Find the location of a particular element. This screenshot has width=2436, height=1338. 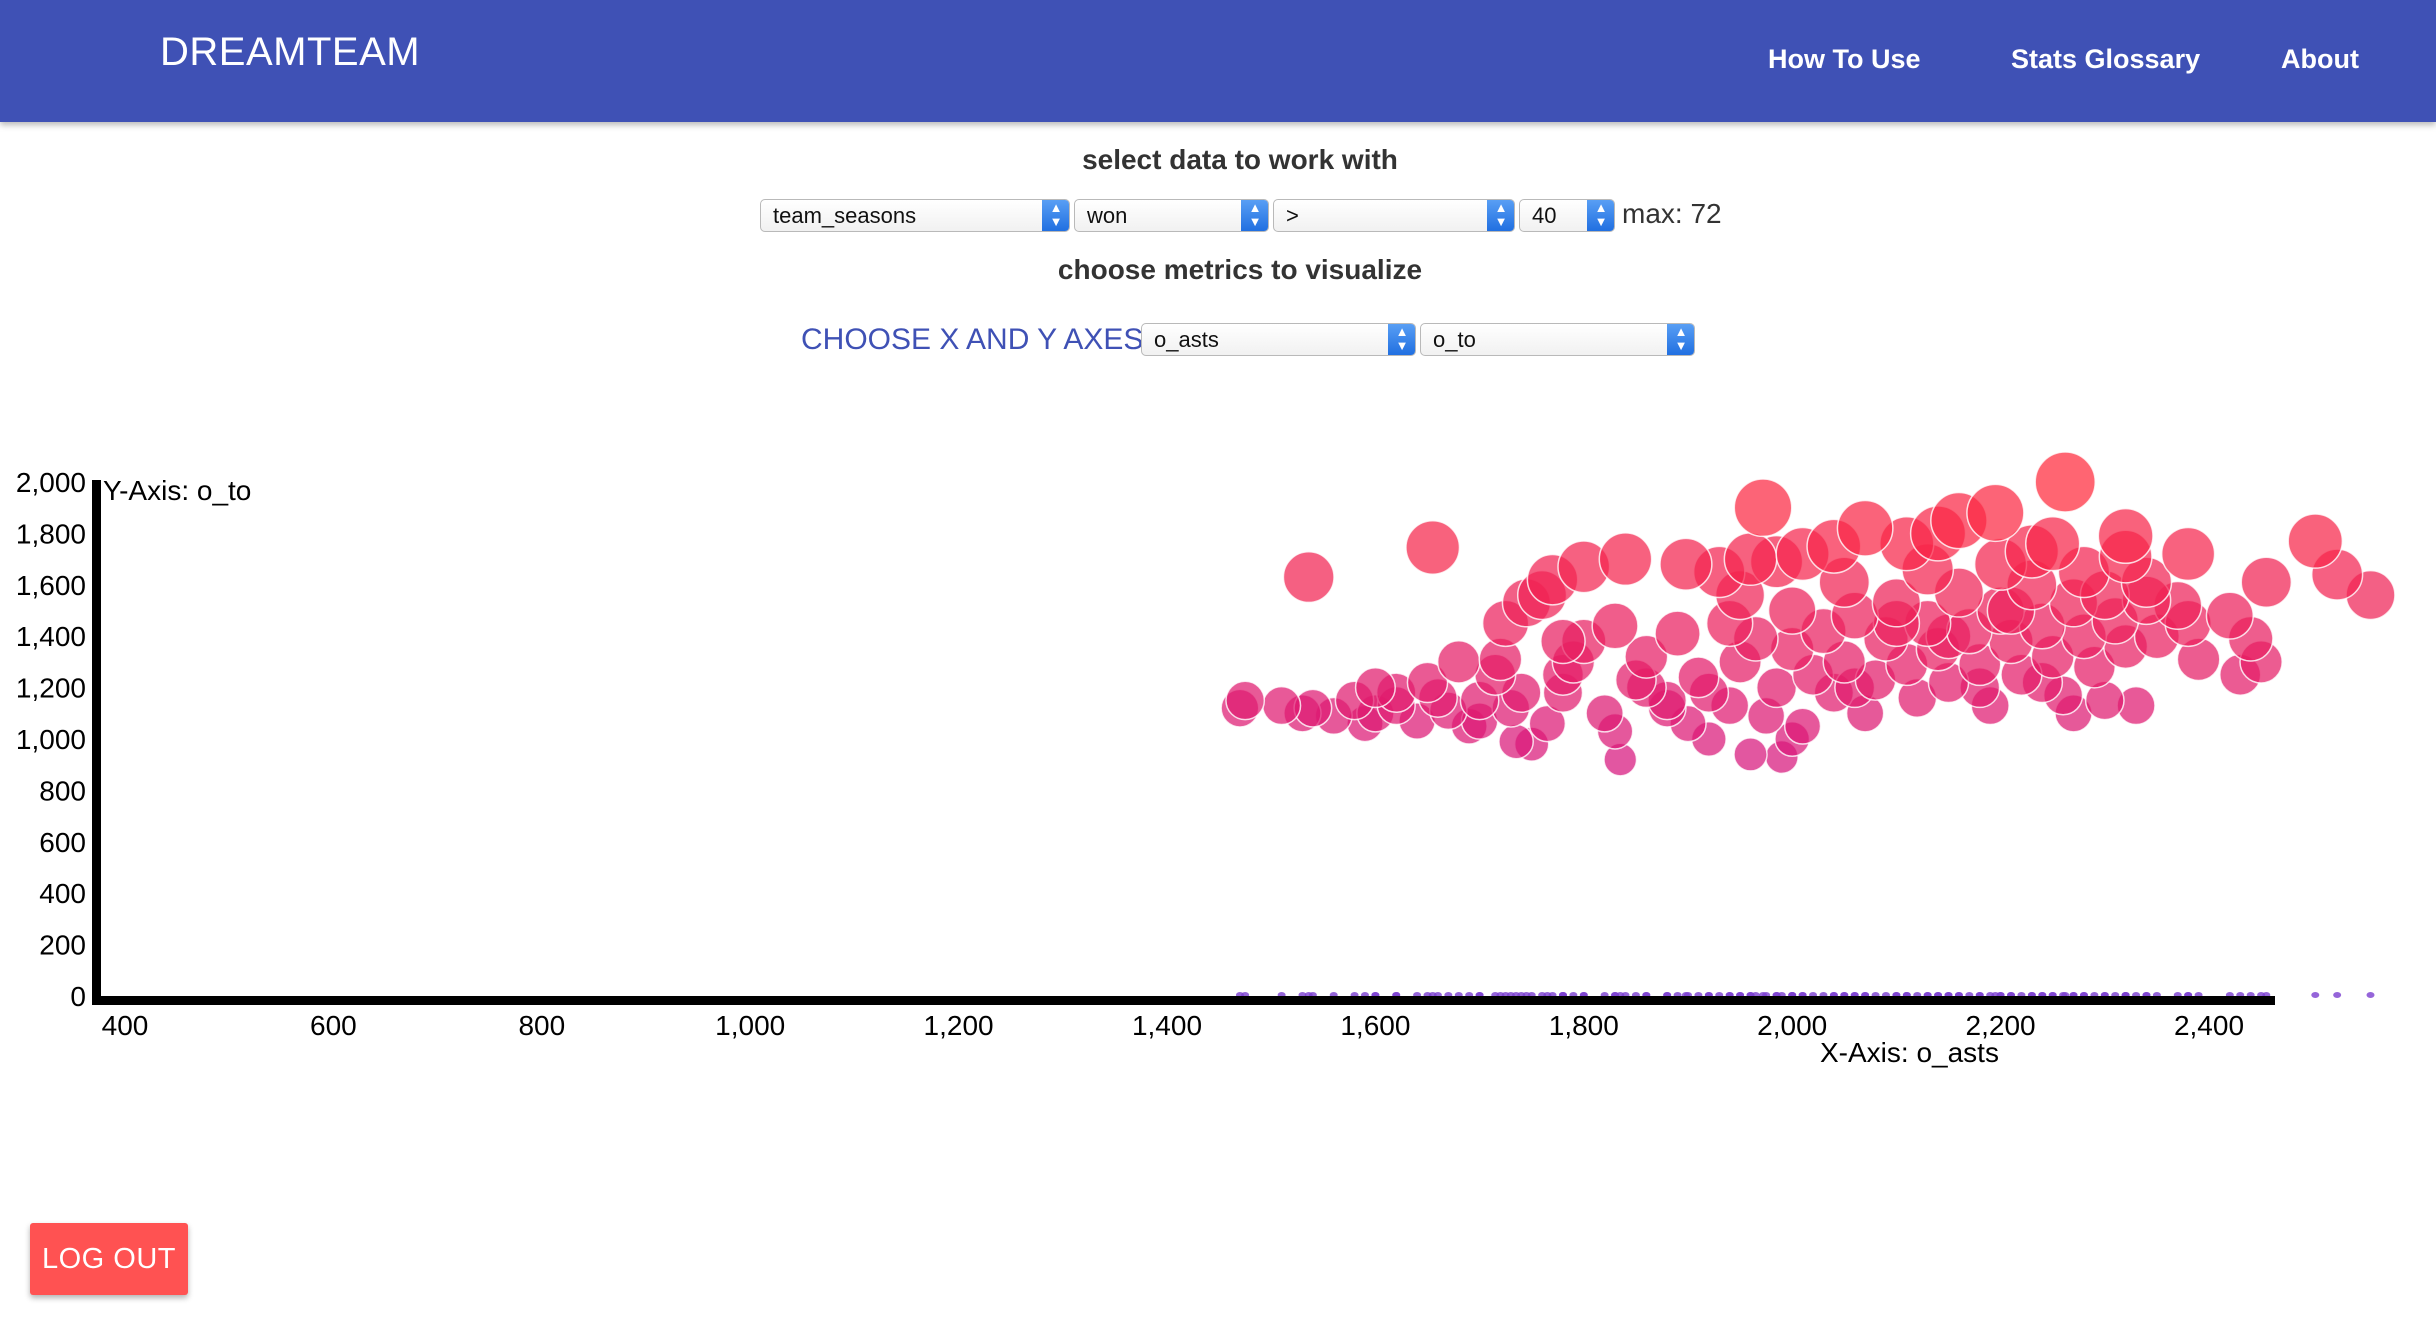

y-tick-label: 1,600 is located at coordinates (51, 585).